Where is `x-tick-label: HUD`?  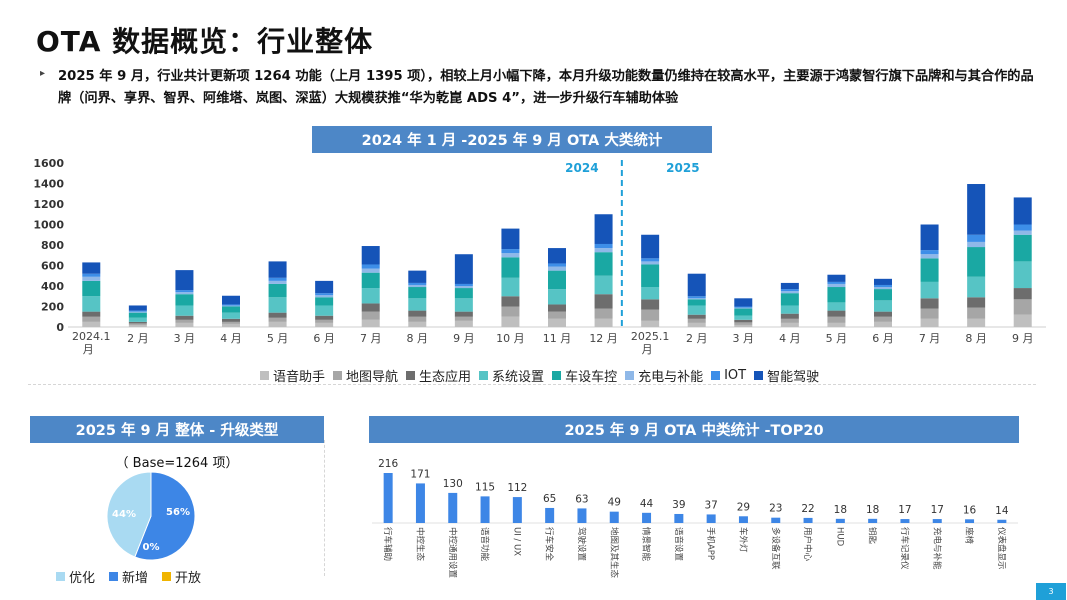
x-tick-label: HUD is located at coordinates (839, 537).